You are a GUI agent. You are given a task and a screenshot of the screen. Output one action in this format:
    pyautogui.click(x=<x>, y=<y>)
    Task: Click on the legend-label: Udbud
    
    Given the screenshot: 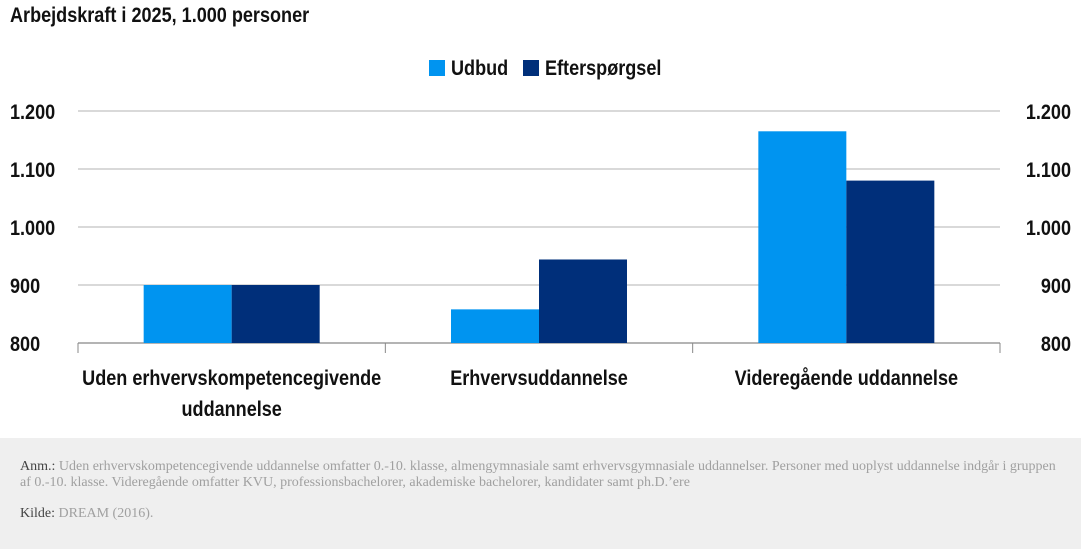 What is the action you would take?
    pyautogui.click(x=479, y=69)
    